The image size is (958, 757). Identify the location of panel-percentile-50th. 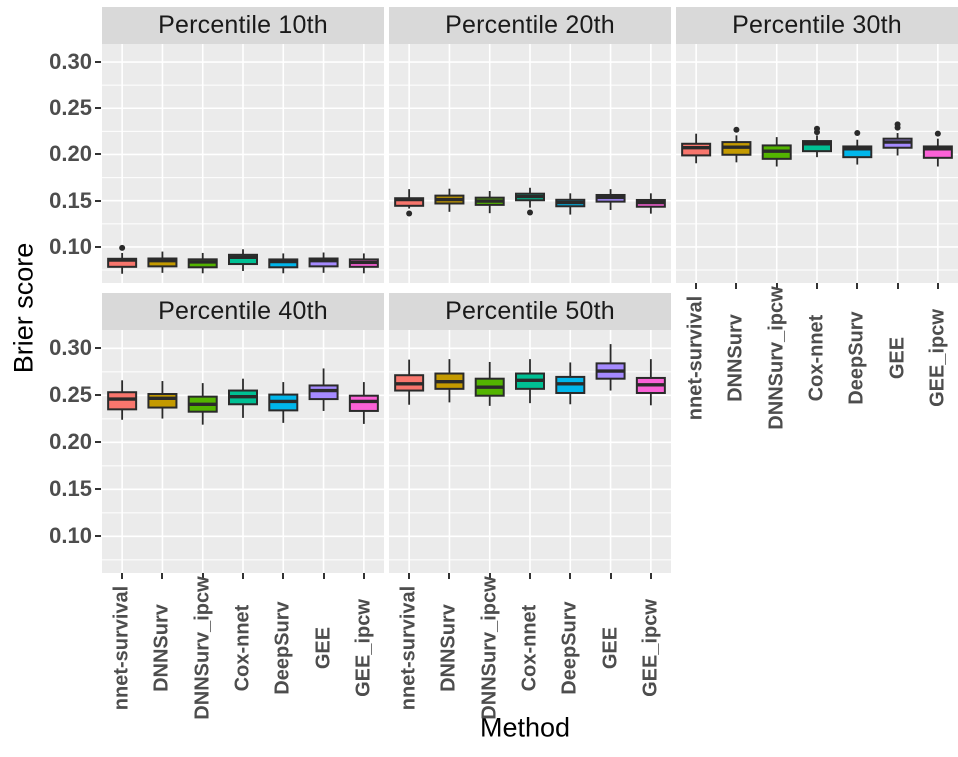
(530, 451).